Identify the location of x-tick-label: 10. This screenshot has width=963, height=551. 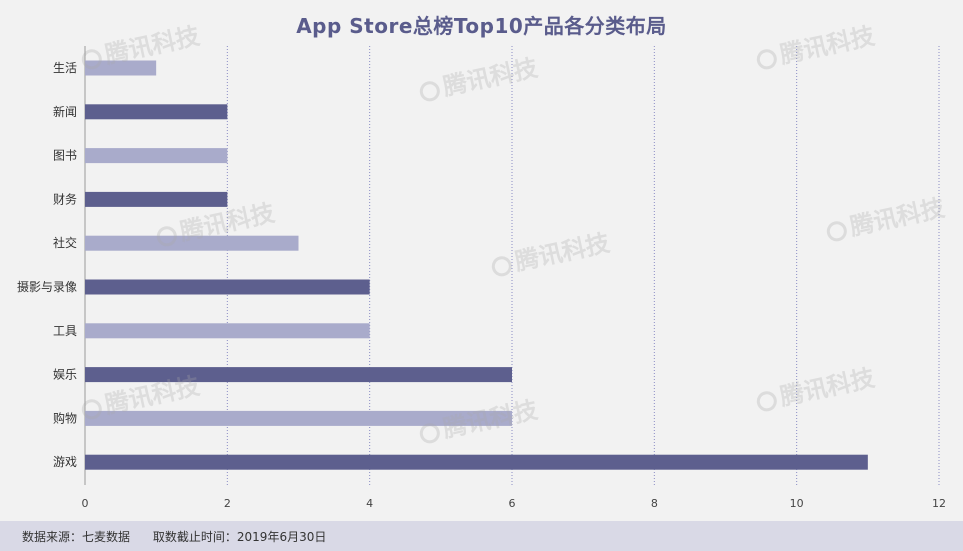
(797, 503).